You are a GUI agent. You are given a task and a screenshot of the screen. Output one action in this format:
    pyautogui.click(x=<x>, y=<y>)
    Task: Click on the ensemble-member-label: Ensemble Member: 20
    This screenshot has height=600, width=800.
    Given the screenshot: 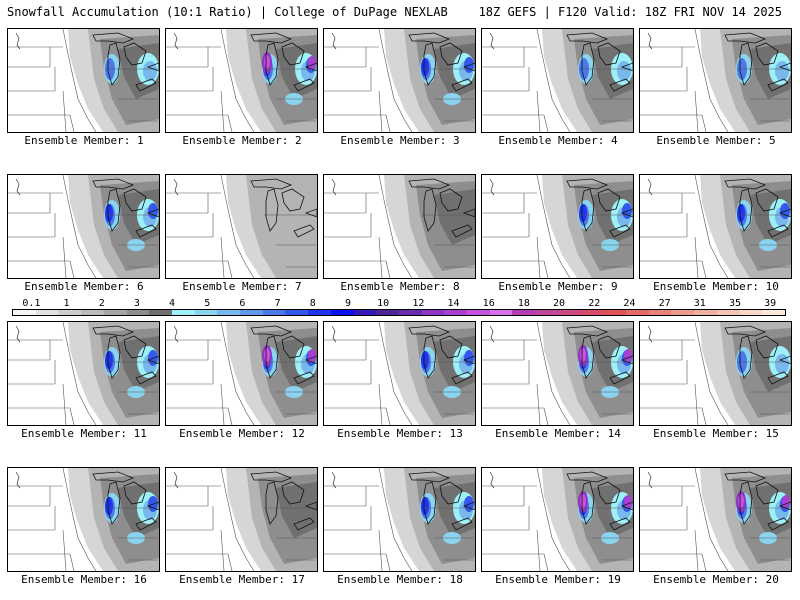 What is the action you would take?
    pyautogui.click(x=716, y=579)
    